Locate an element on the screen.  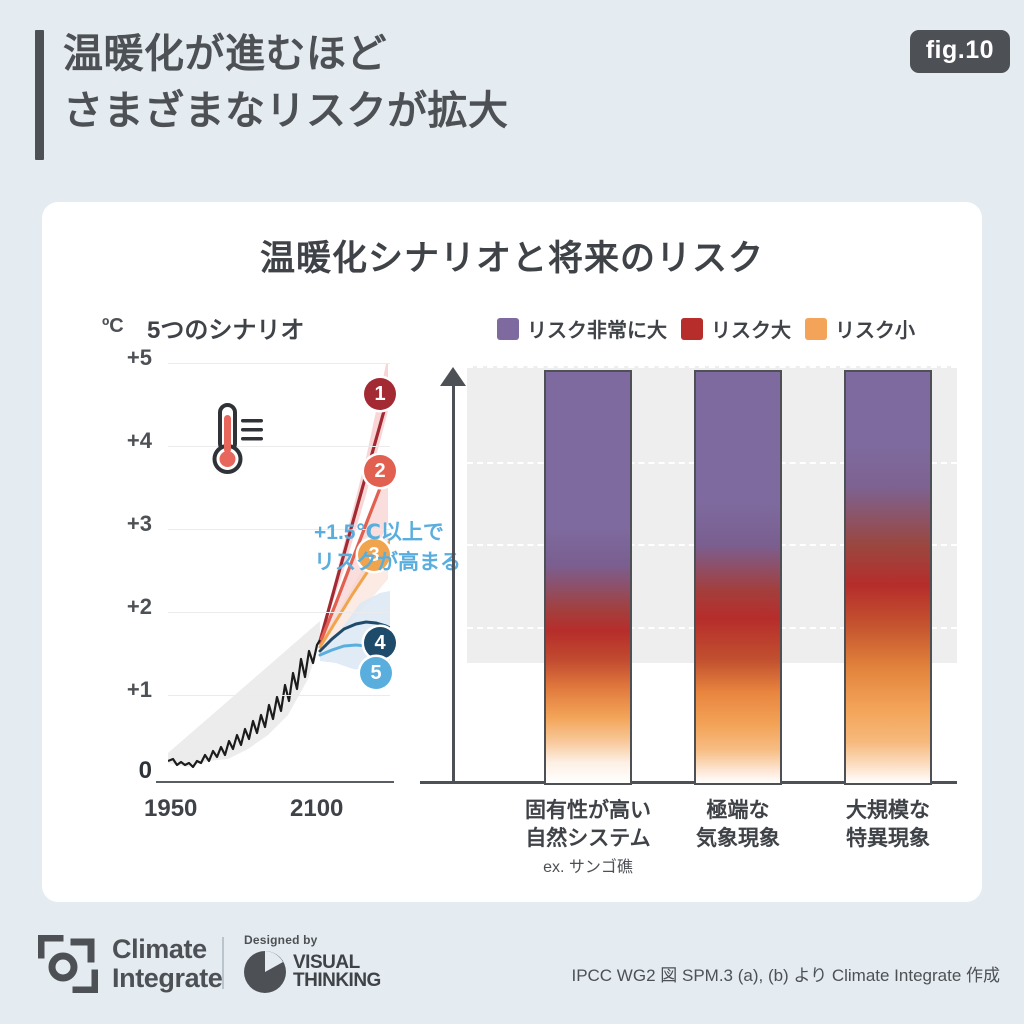
brand-line1: Climate is located at coordinates (159, 949).